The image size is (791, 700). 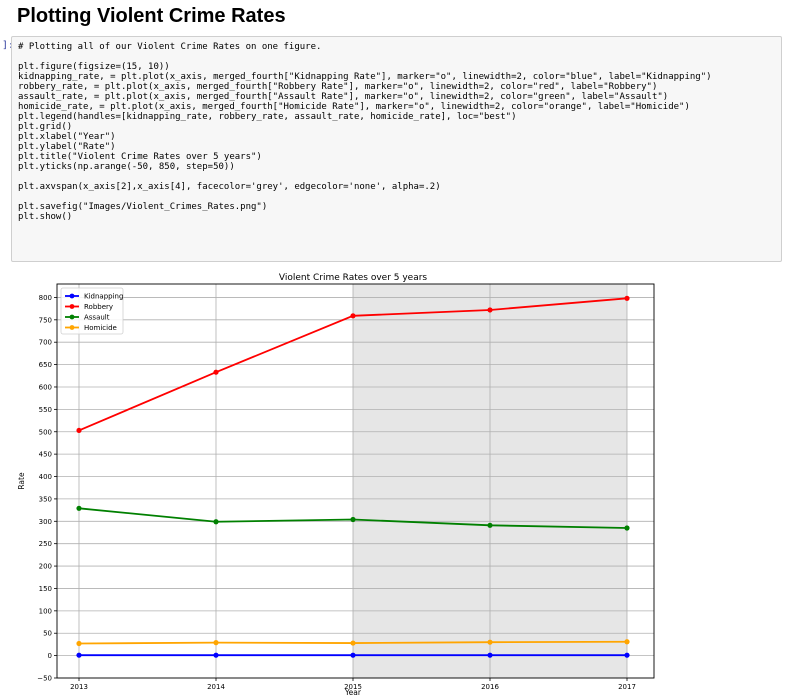 What do you see at coordinates (151, 16) in the screenshot?
I see `section-heading: Plotting Violent Crime Rates` at bounding box center [151, 16].